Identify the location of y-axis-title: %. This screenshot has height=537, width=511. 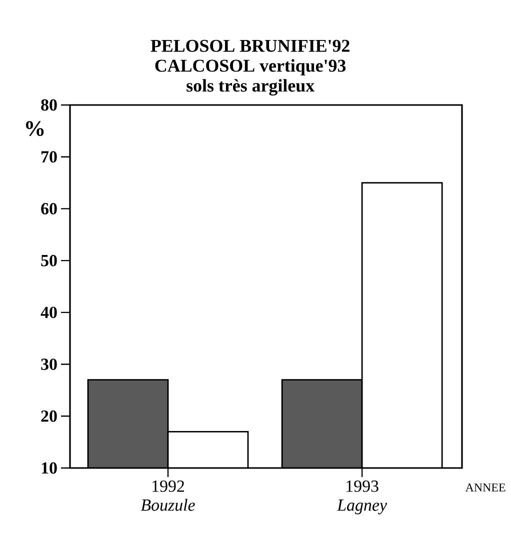
(35, 128).